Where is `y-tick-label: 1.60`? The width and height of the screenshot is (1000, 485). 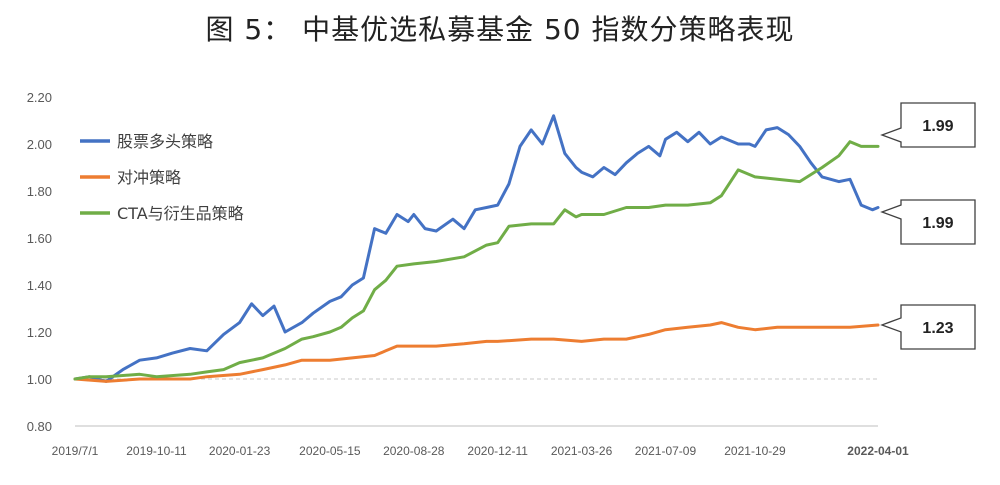
y-tick-label: 1.60 is located at coordinates (39, 238).